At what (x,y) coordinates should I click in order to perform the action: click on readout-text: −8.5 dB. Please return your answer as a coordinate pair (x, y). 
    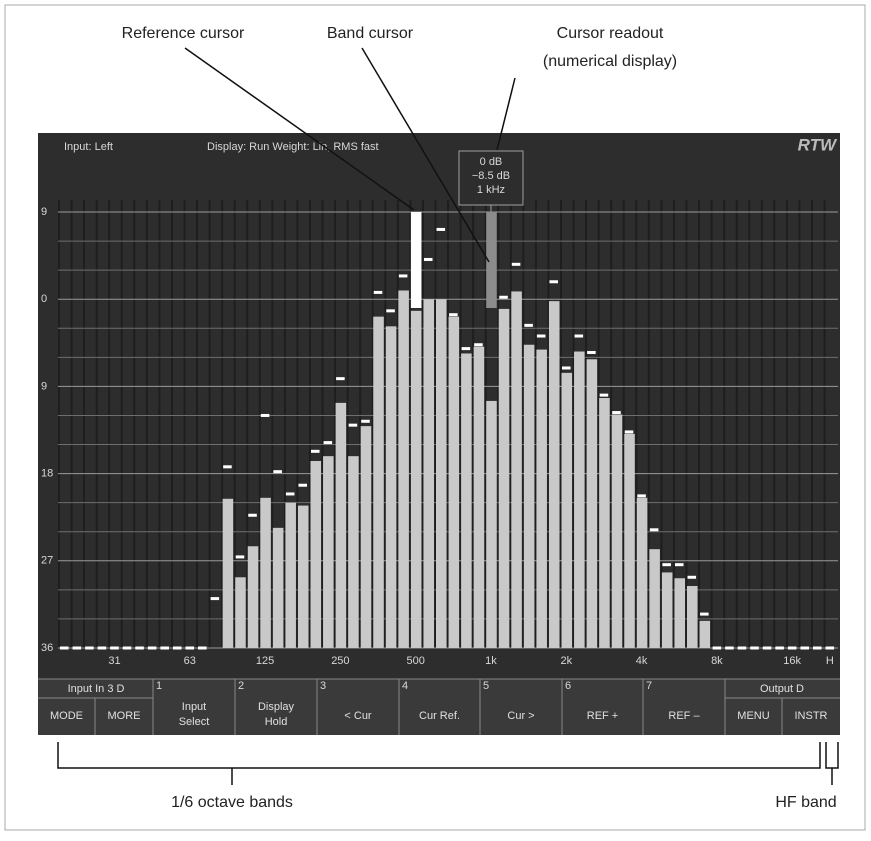
    Looking at the image, I should click on (491, 176).